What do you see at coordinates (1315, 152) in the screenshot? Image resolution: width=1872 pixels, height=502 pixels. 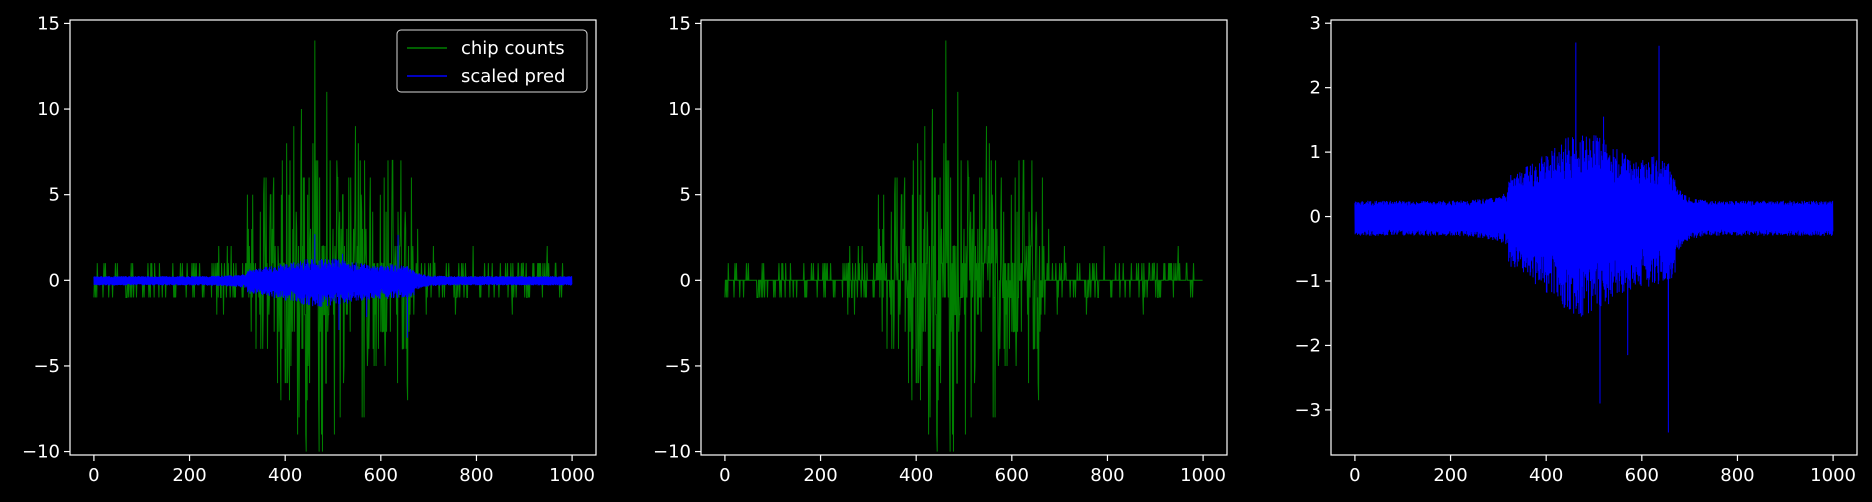 I see `y-tick-label: 1` at bounding box center [1315, 152].